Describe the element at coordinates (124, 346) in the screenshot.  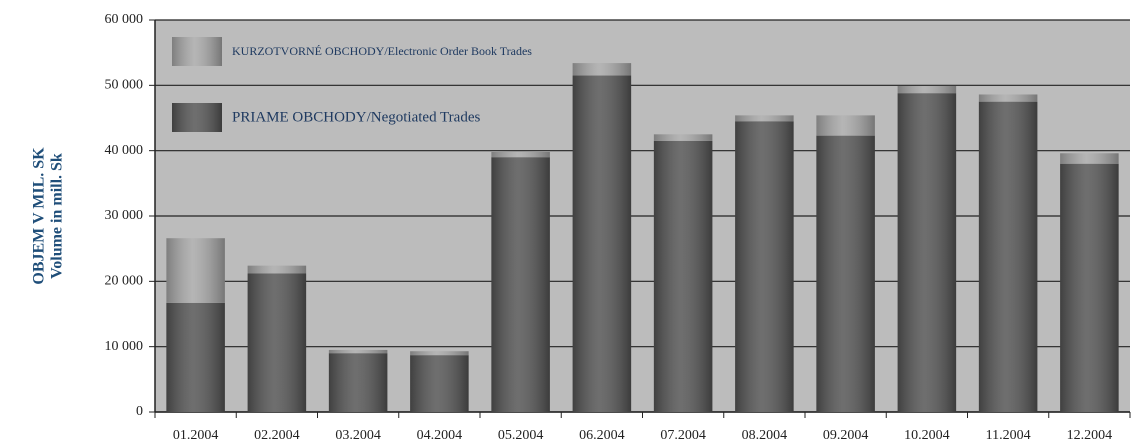
I see `y-tick-label: 10 000` at that location.